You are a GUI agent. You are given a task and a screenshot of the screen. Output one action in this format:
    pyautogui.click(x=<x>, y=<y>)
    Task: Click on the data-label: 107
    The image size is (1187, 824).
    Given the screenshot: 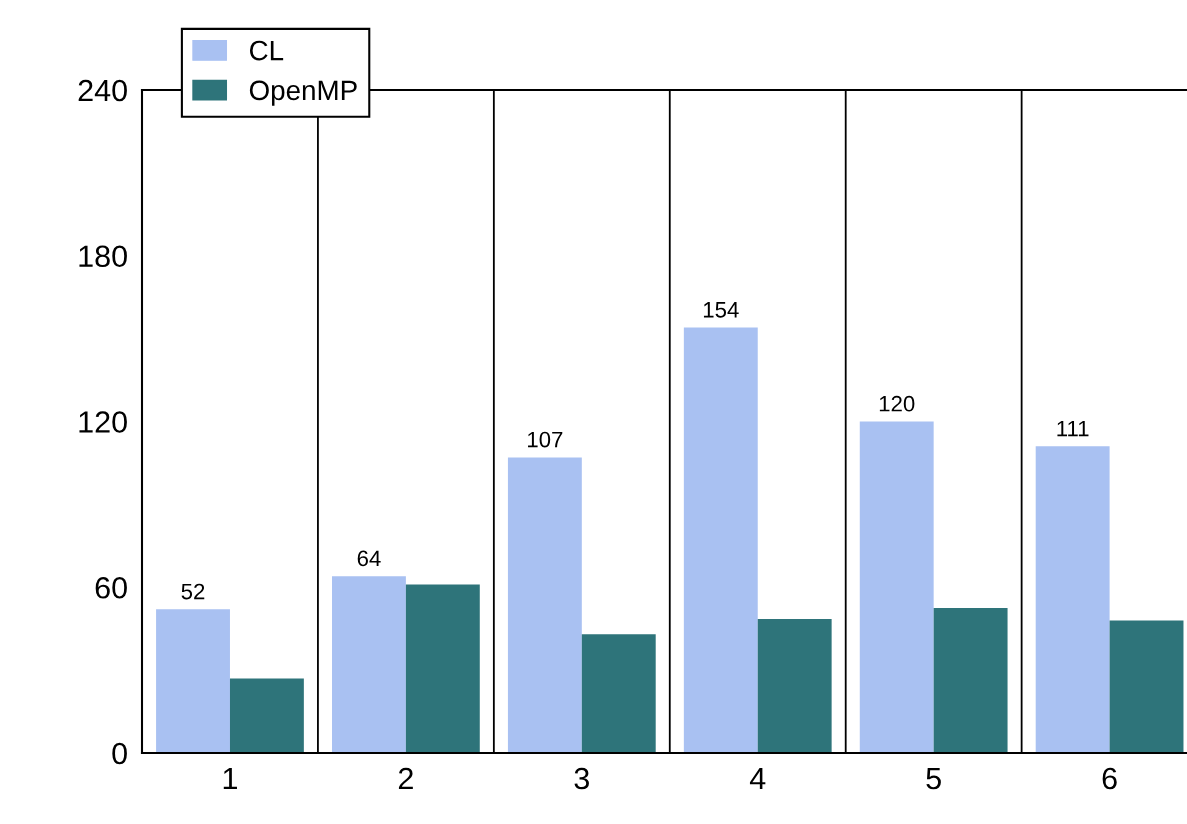 What is the action you would take?
    pyautogui.click(x=545, y=439)
    